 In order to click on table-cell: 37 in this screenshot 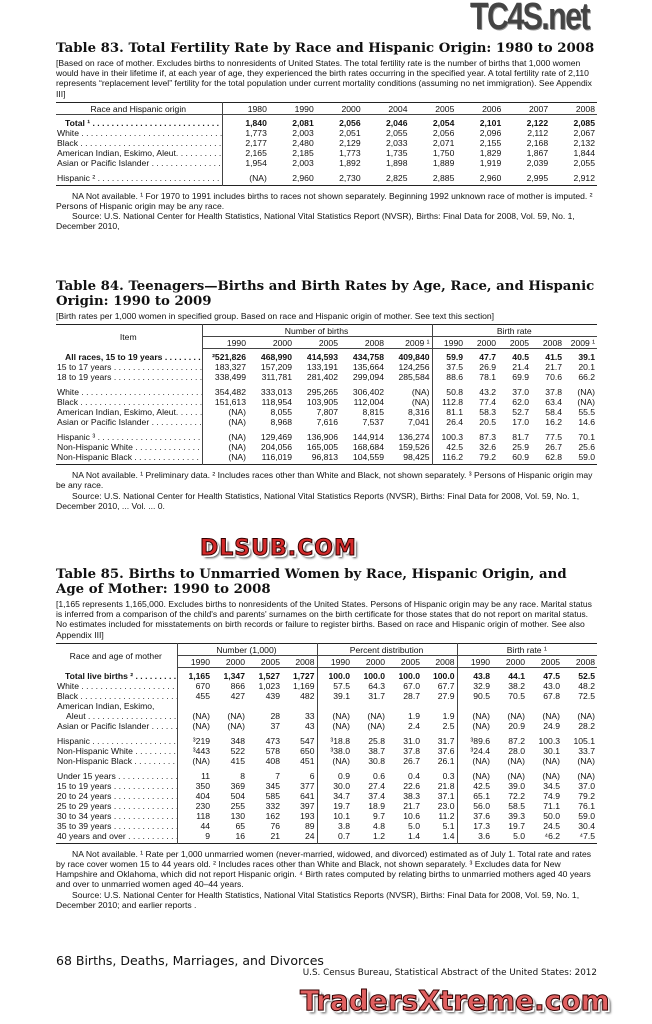, I will do `click(275, 725)`.